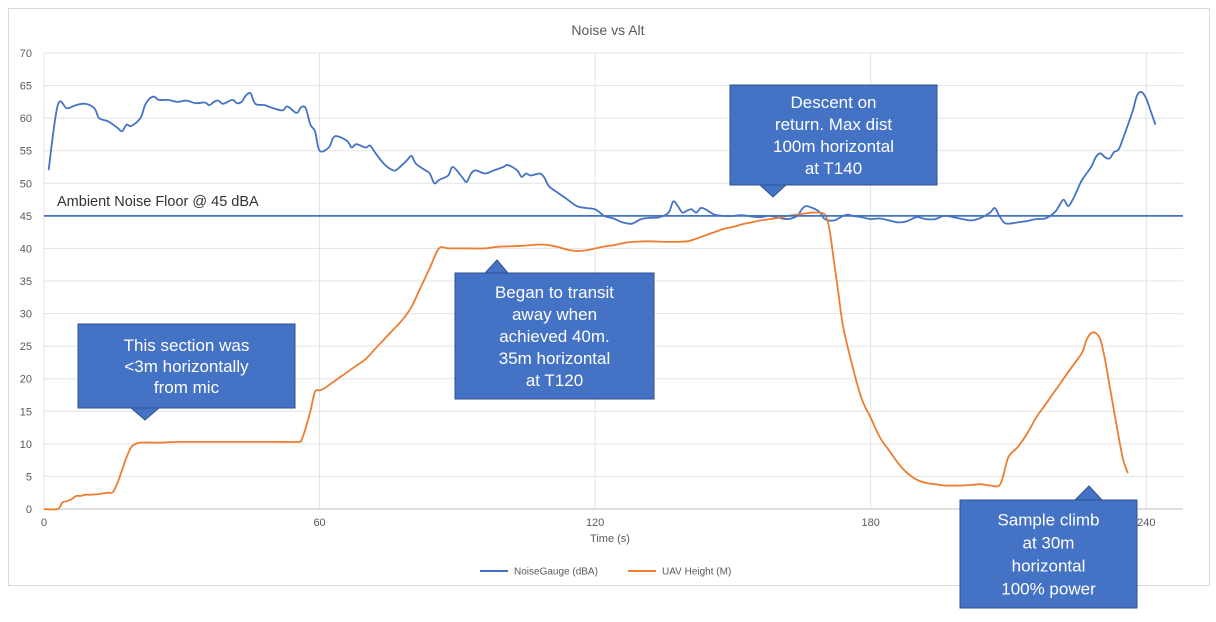 This screenshot has height=622, width=1216. Describe the element at coordinates (26, 87) in the screenshot. I see `y-tick-label: 65` at that location.